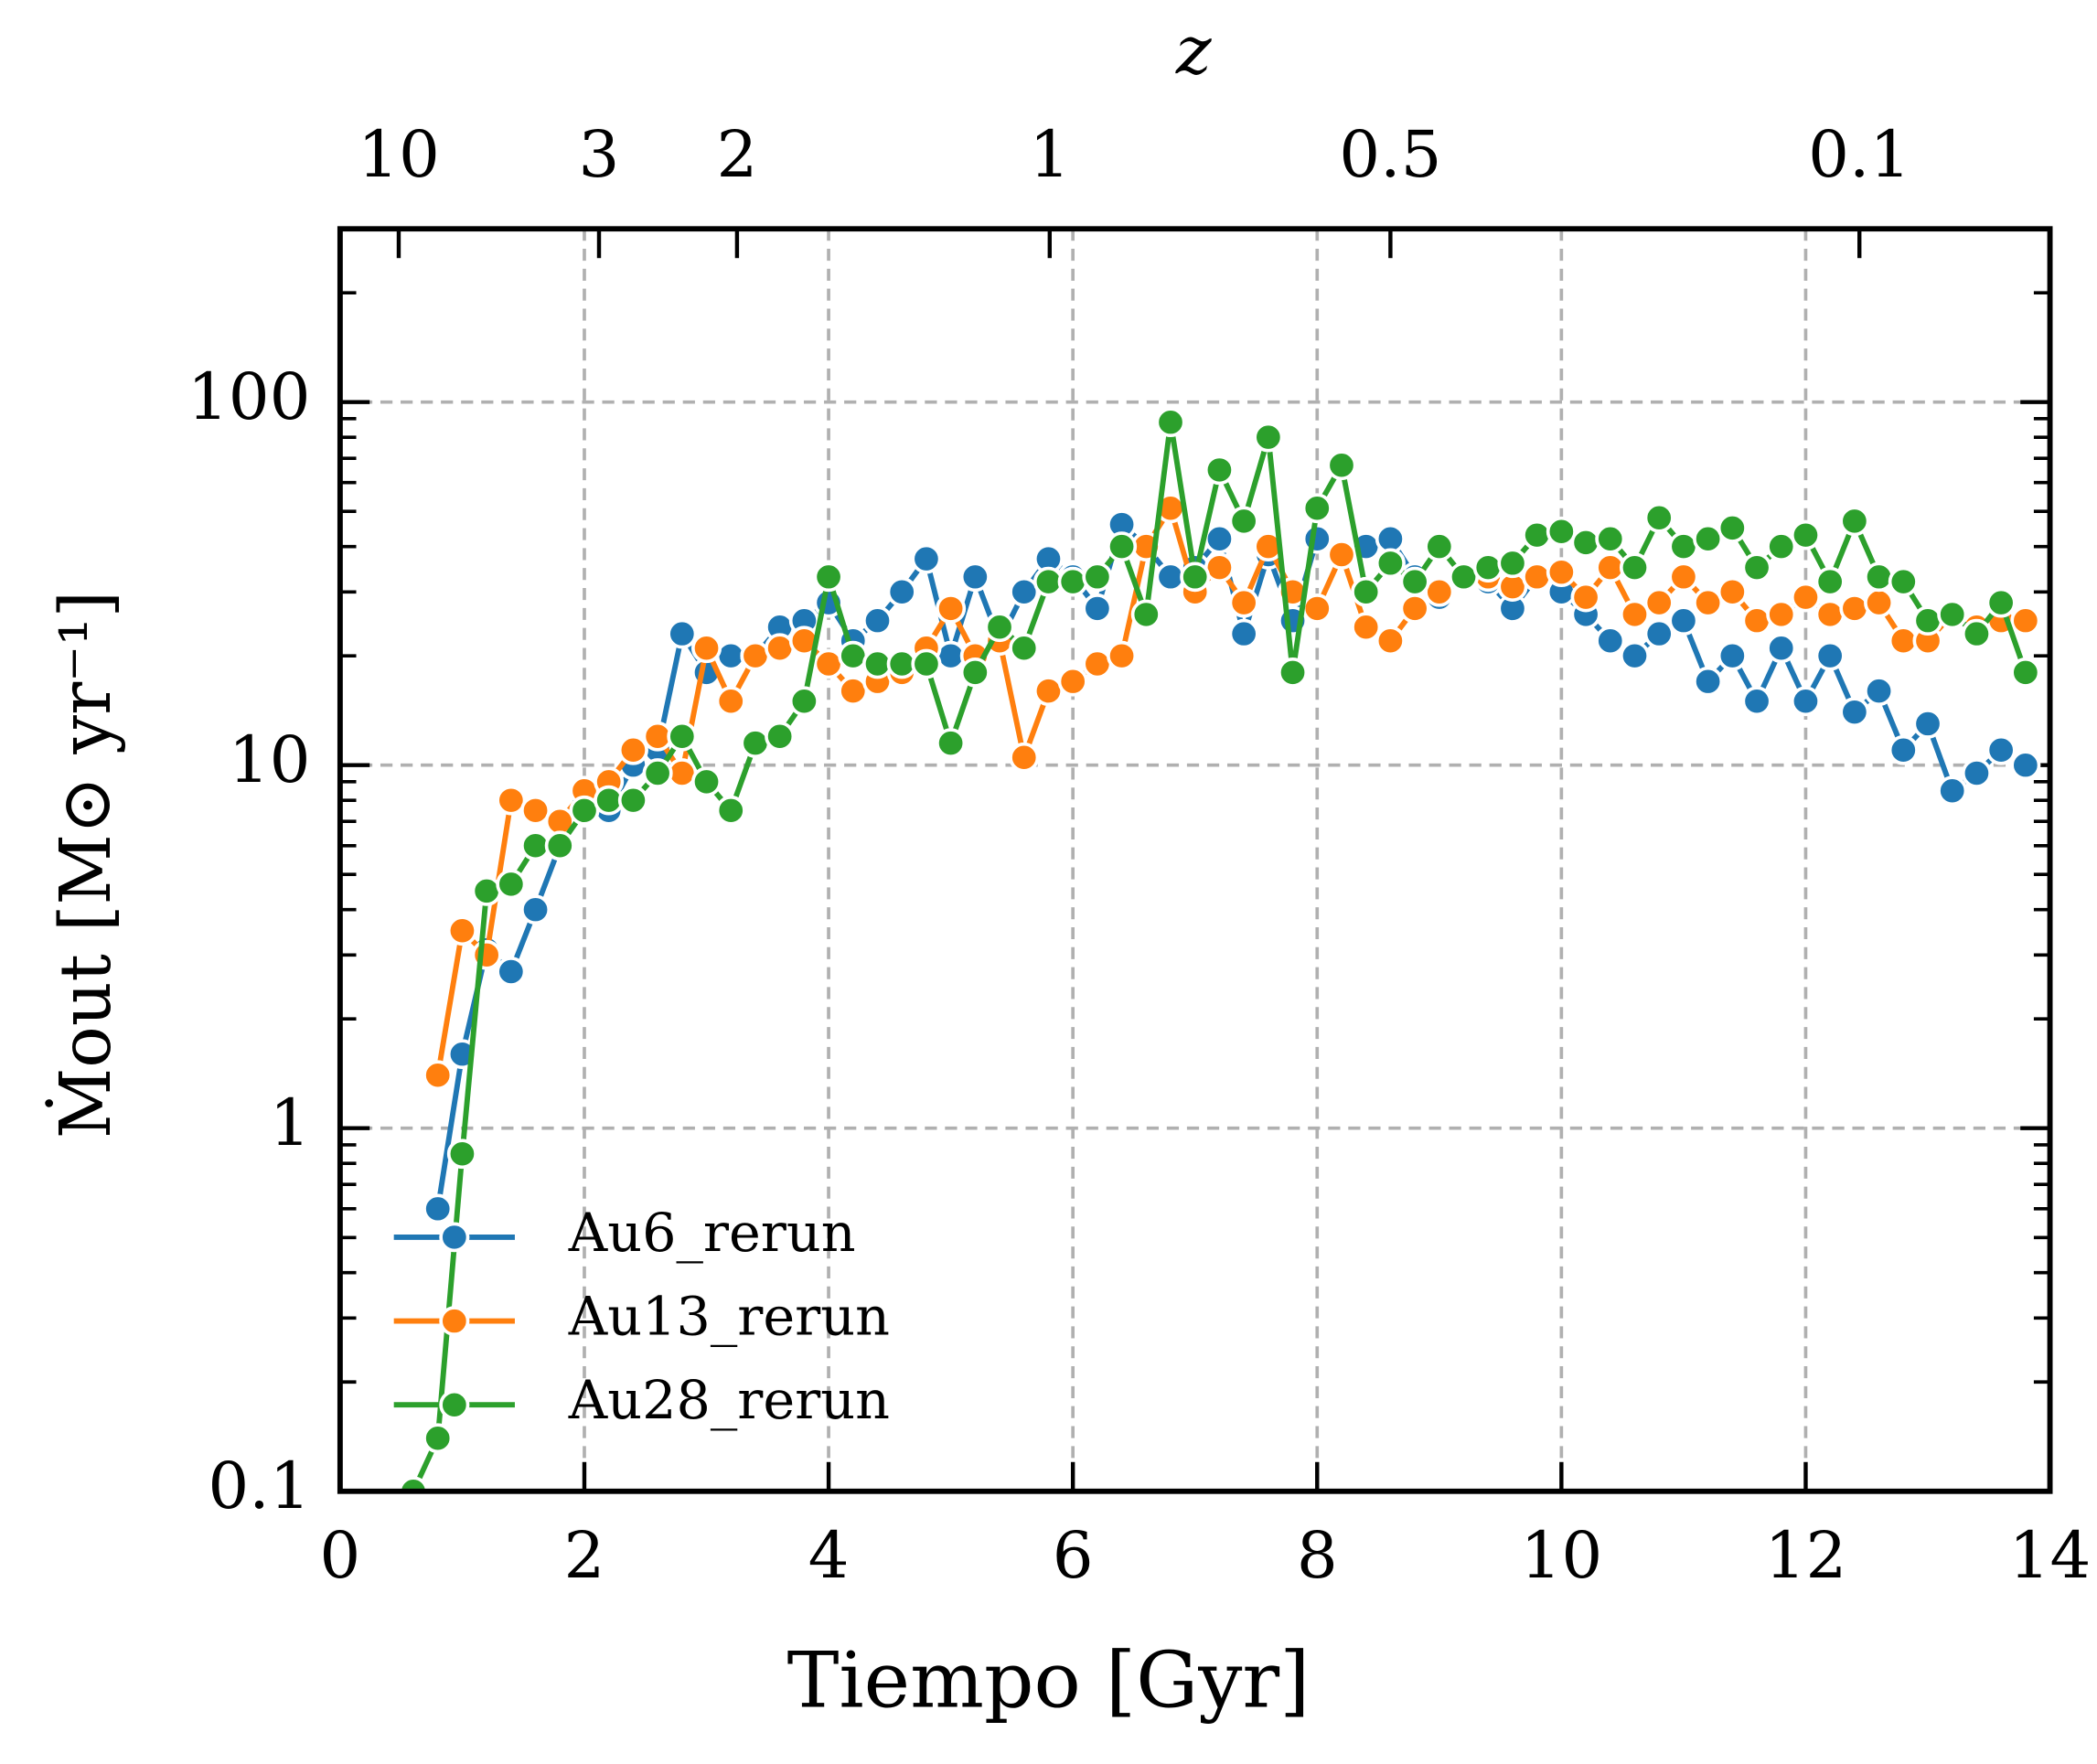 This screenshot has width=2097, height=1764. What do you see at coordinates (1806, 1555) in the screenshot?
I see `x-tick-label: 12` at bounding box center [1806, 1555].